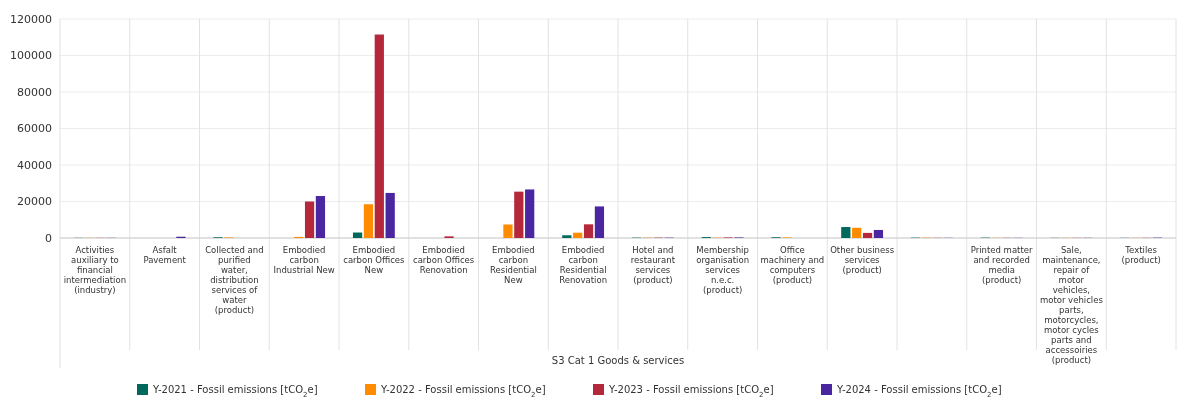  I want to click on x-tick-label: Asfalt Pavement, so click(165, 255).